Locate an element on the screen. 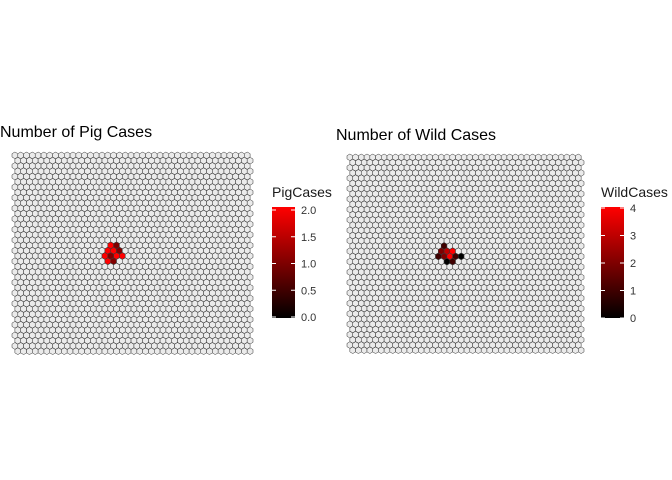 The width and height of the screenshot is (672, 480). wild-legend: WildCases 0 1 2 3 4 is located at coordinates (634, 254).